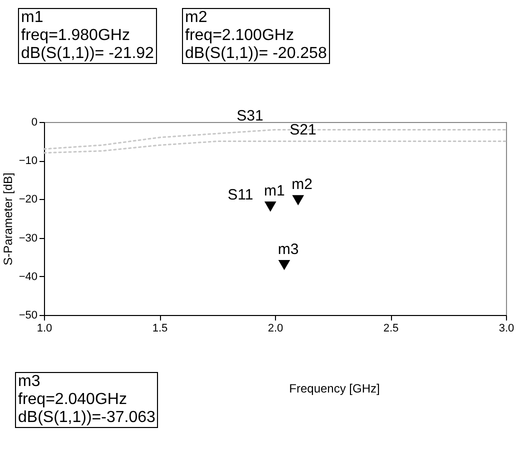 The width and height of the screenshot is (531, 452). I want to click on line-series, so click(275, 147).